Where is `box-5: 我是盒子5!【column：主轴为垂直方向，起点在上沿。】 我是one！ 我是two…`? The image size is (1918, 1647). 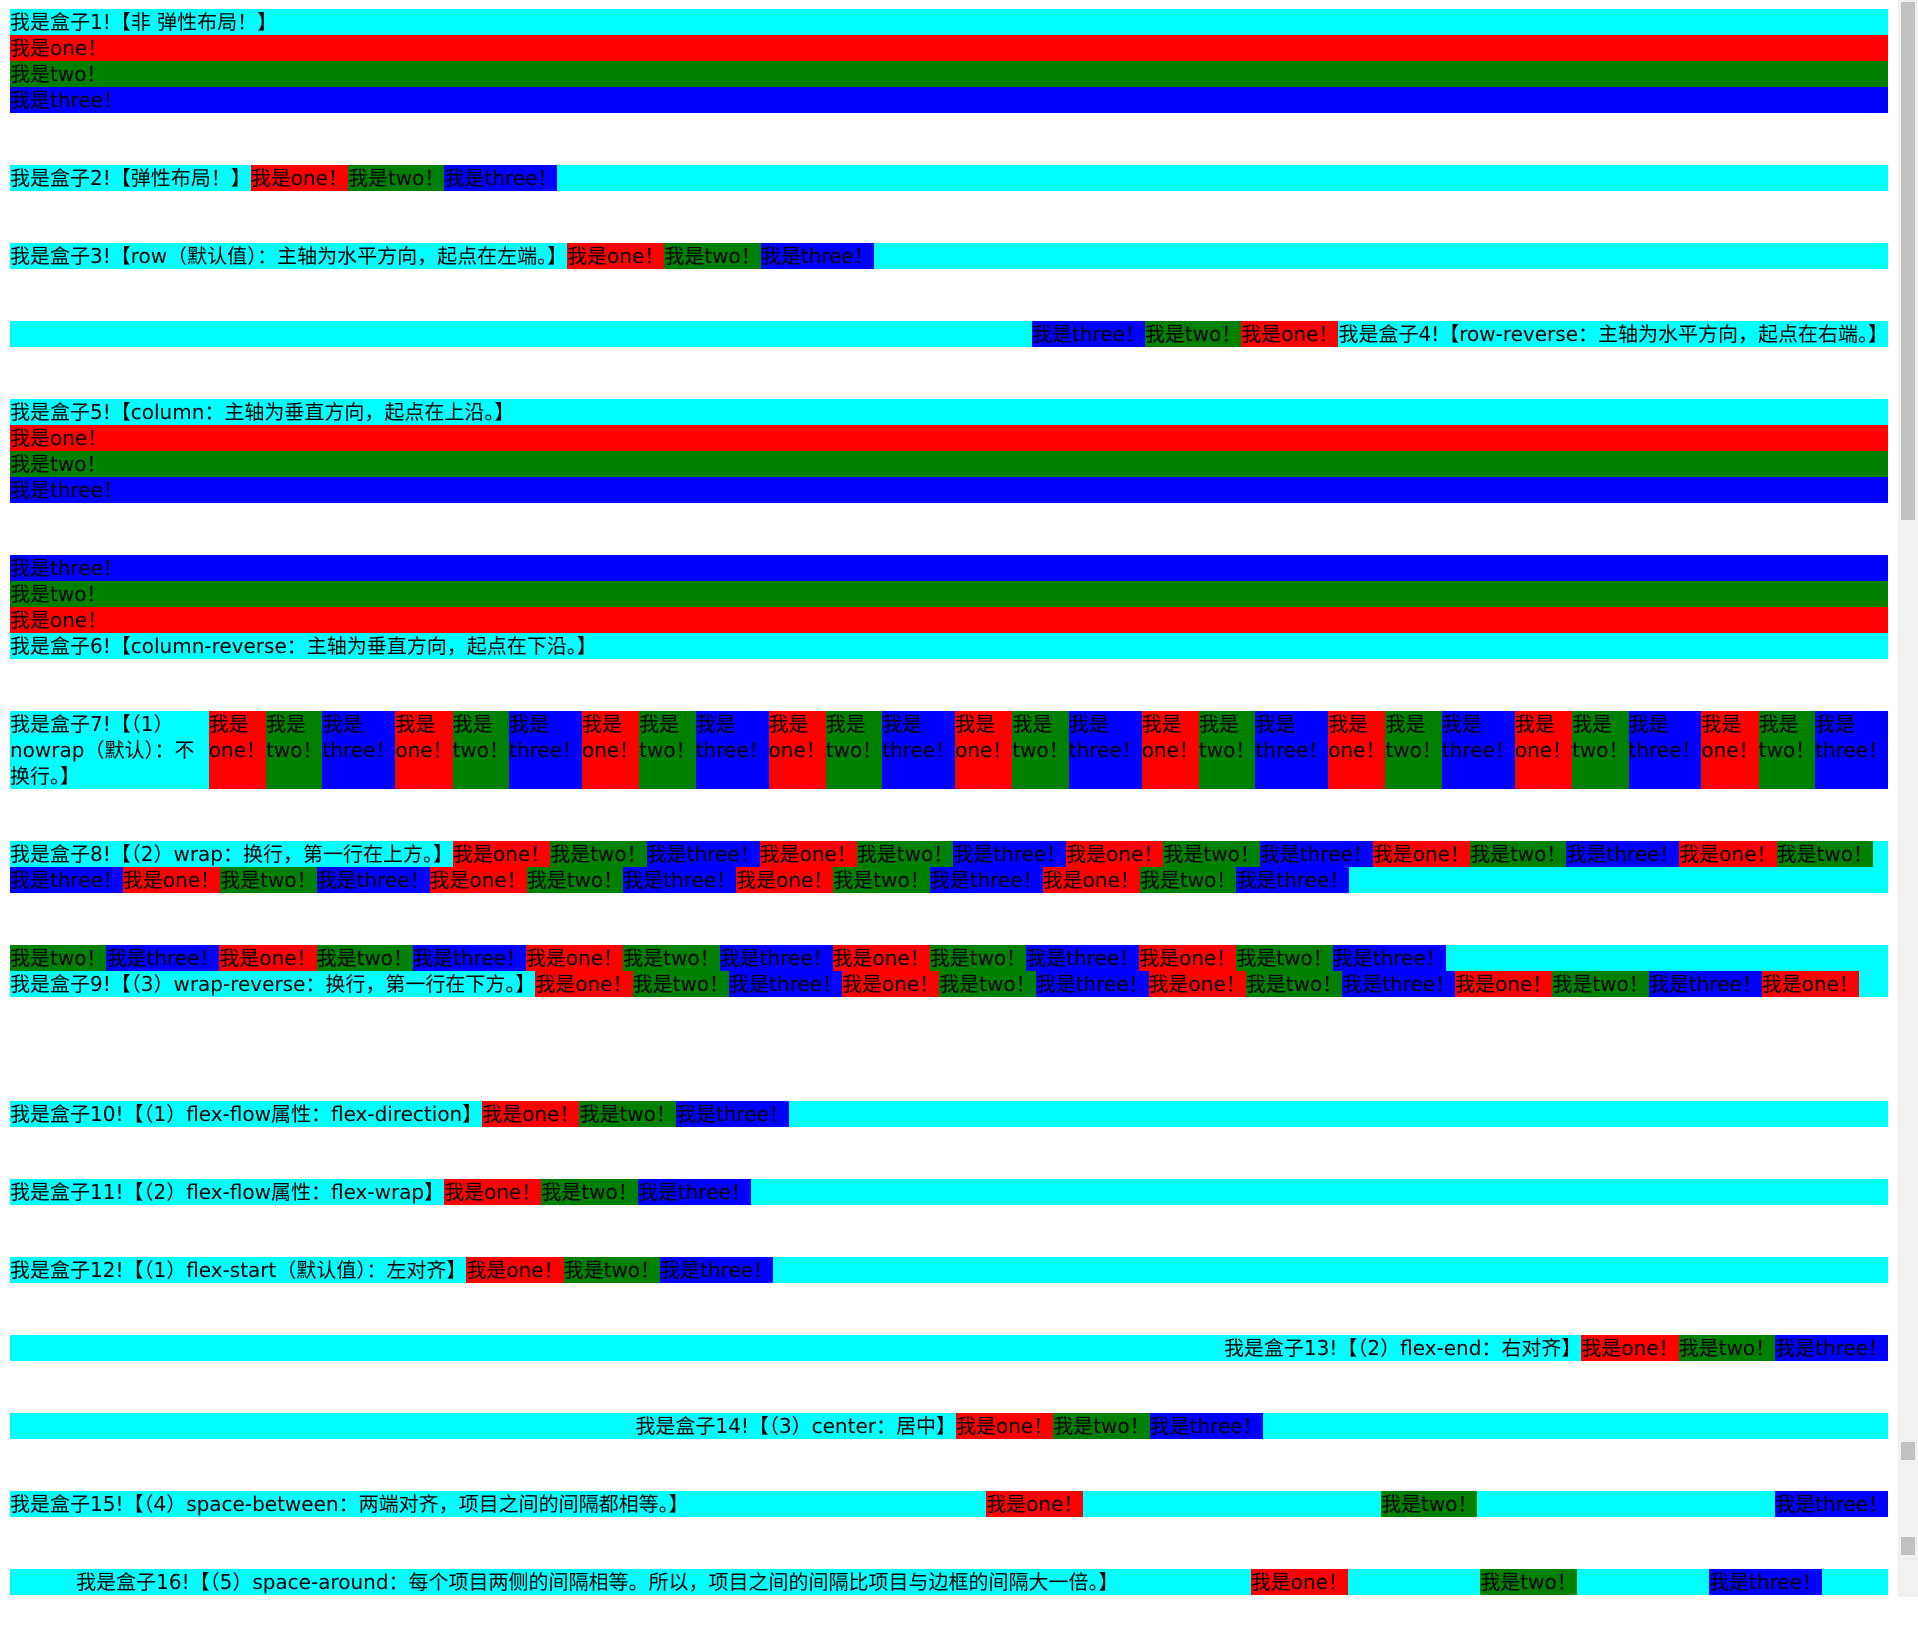 box-5: 我是盒子5!【column：主轴为垂直方向，起点在上沿。】 我是one！ 我是two… is located at coordinates (949, 451).